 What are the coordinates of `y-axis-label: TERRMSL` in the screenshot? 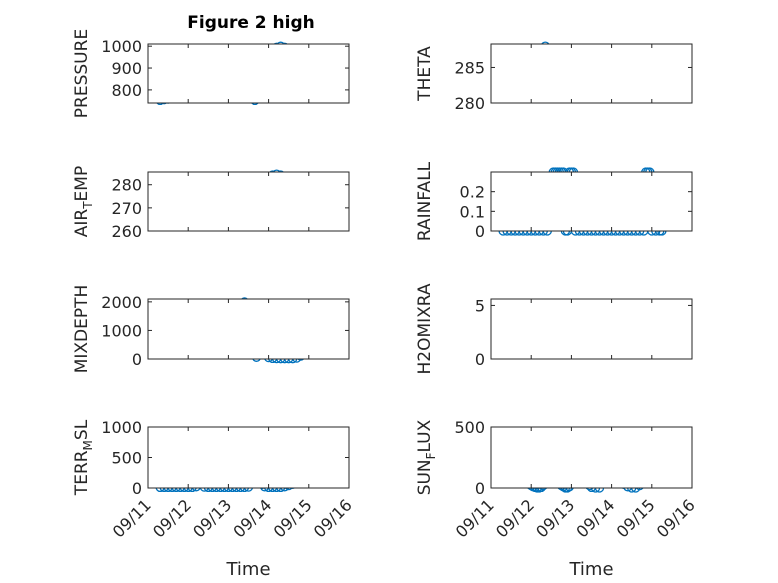 It's located at (83, 457).